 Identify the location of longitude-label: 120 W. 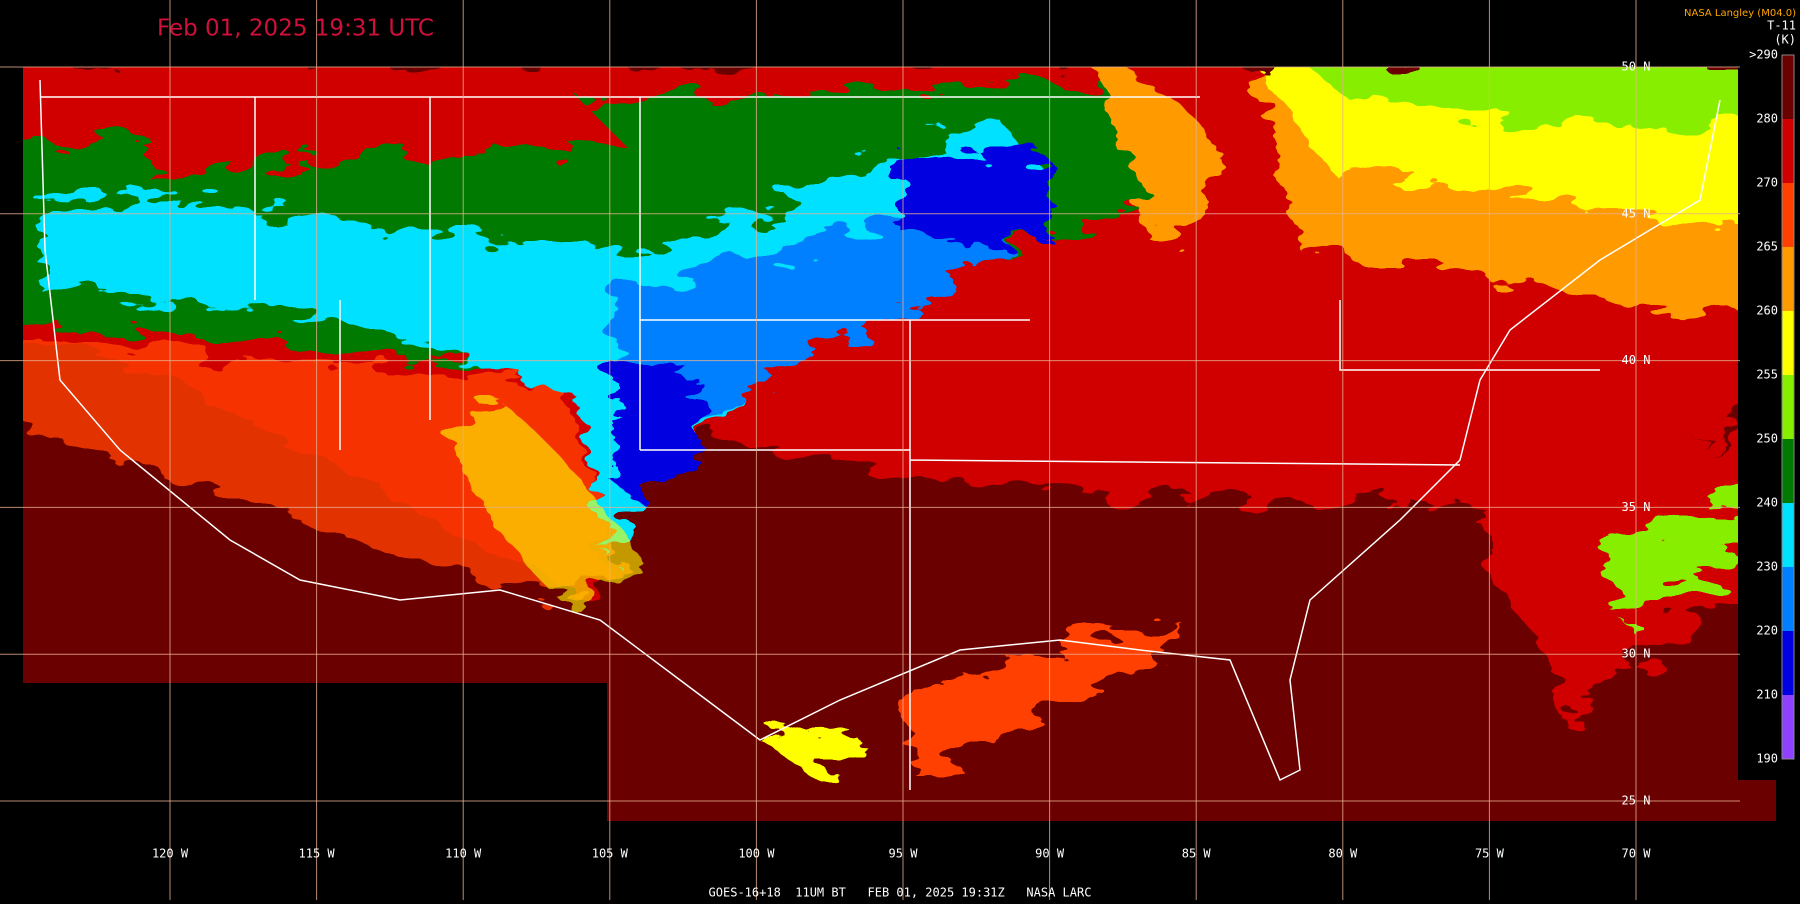
(170, 854).